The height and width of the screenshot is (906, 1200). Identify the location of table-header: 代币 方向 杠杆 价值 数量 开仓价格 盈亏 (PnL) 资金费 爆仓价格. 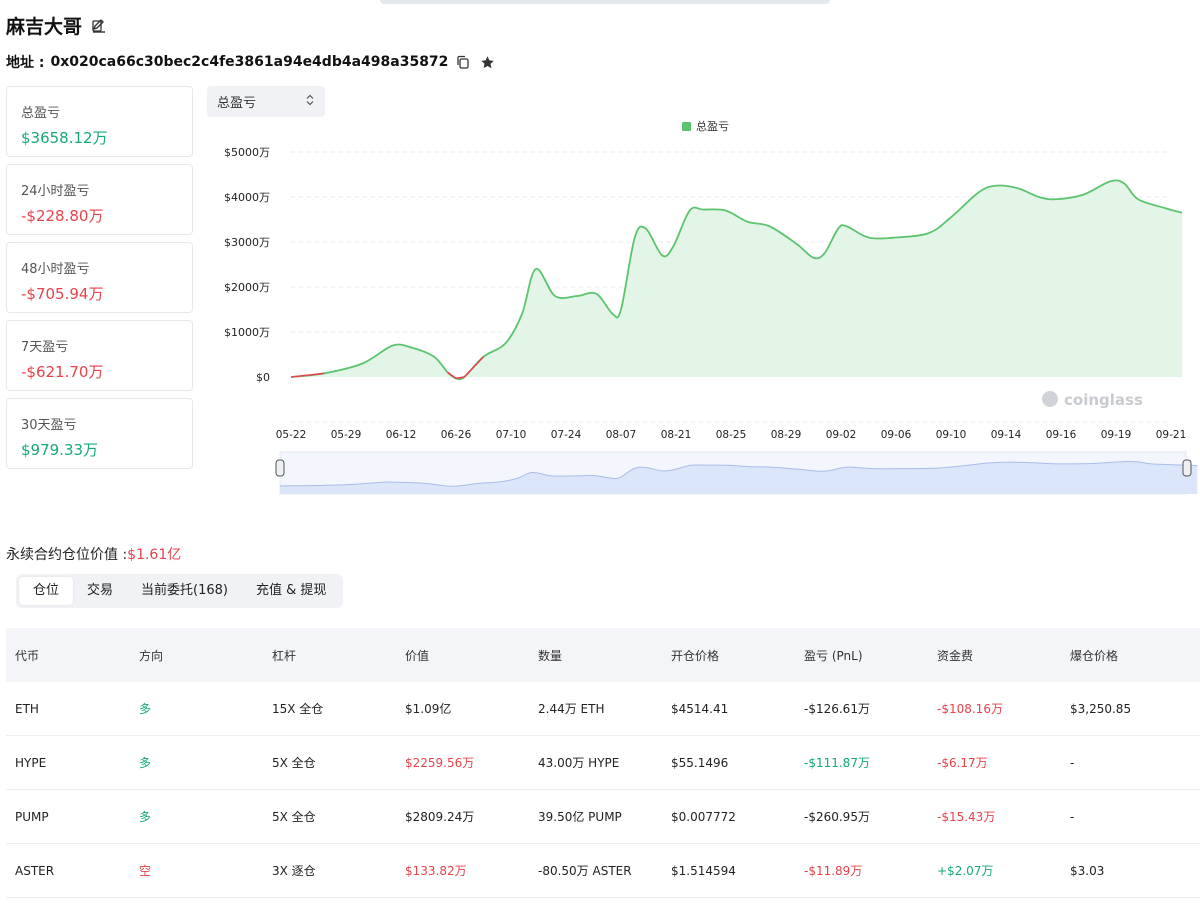
(603, 655).